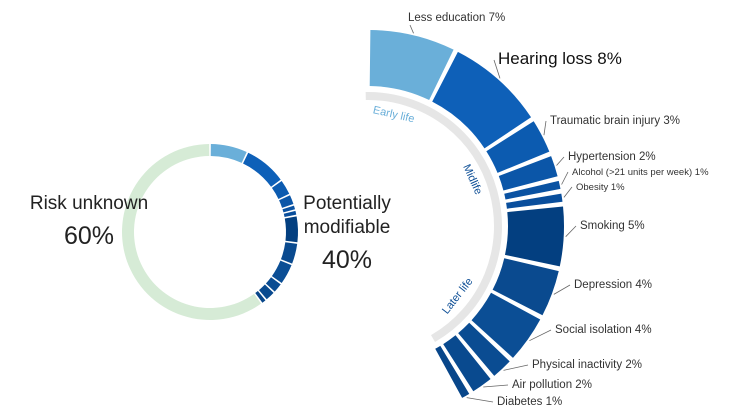 This screenshot has width=744, height=418. I want to click on category-label: Obesity, so click(592, 187).